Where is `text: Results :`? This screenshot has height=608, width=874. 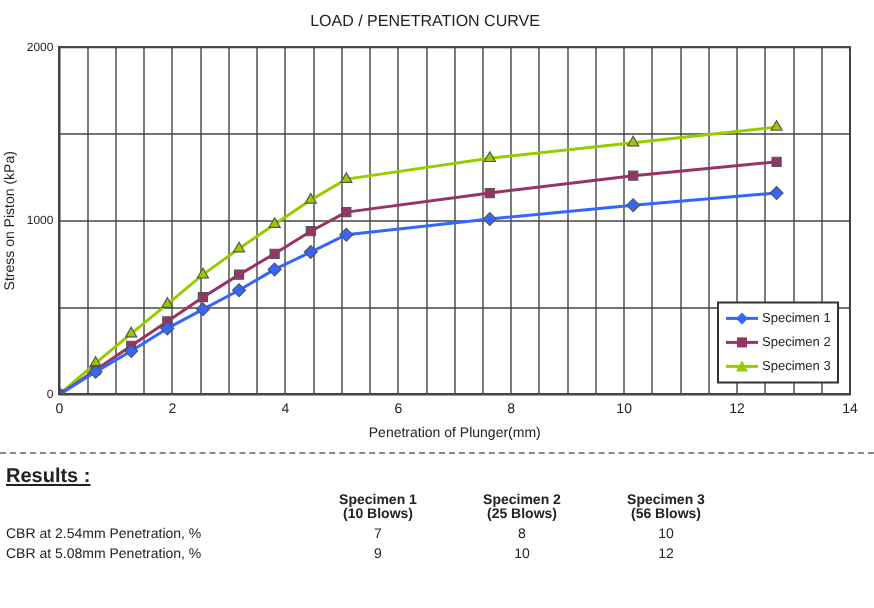
text: Results : is located at coordinates (49, 477).